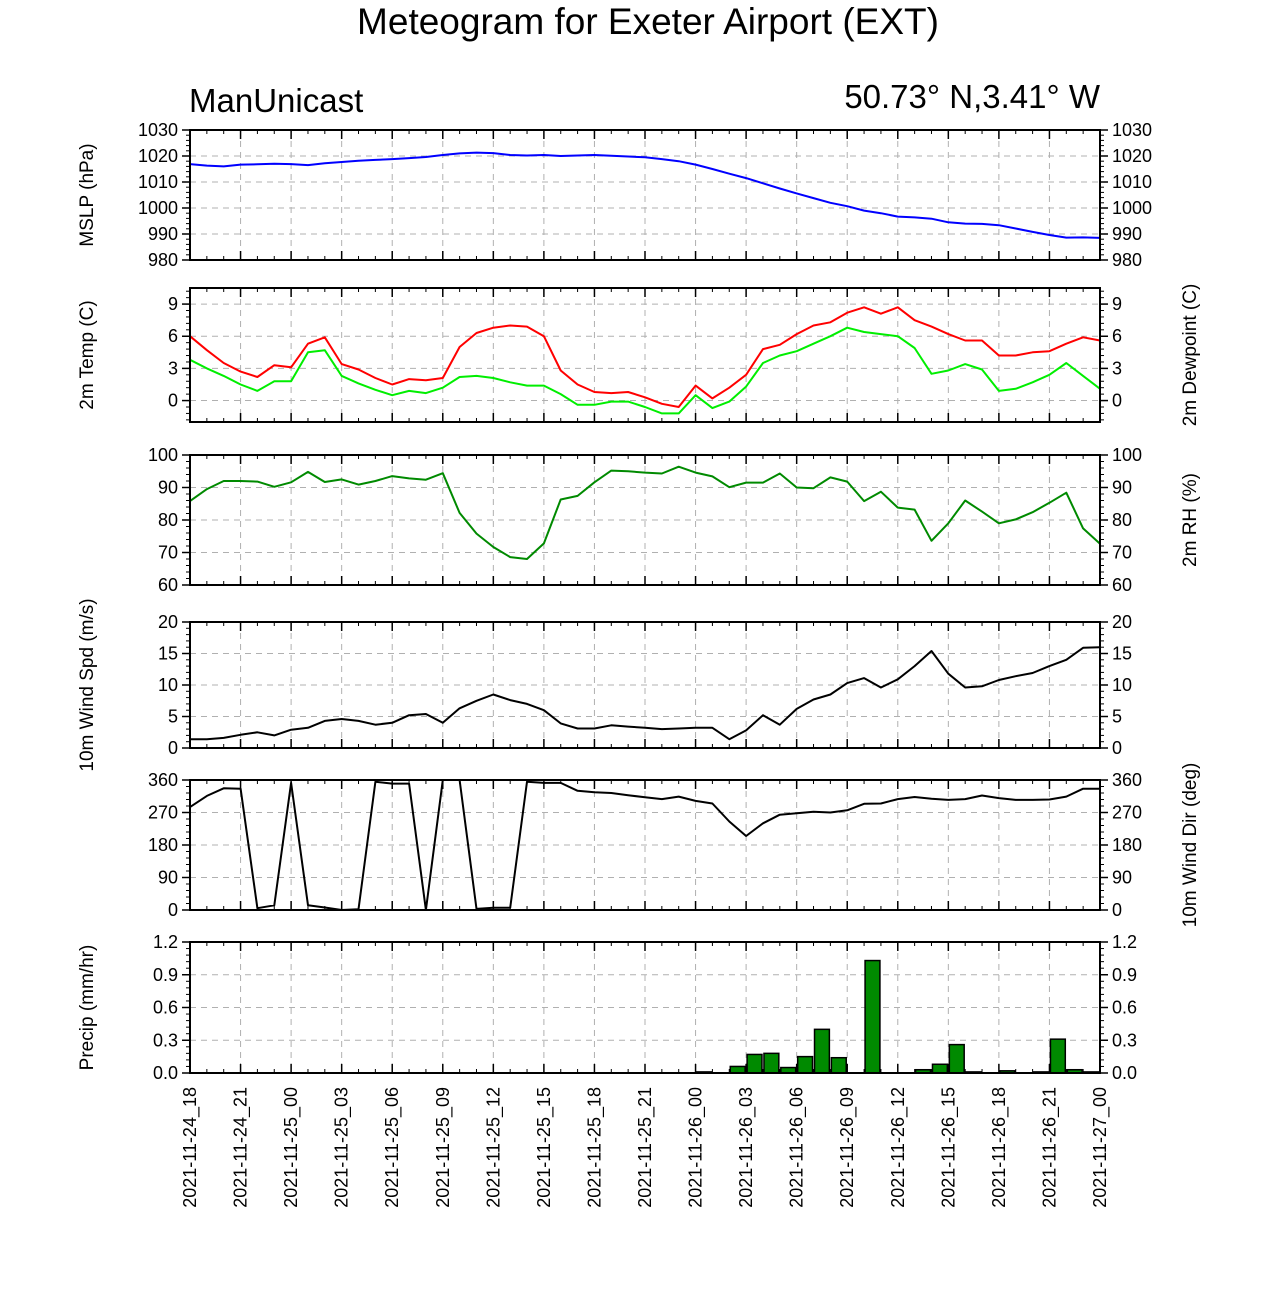 This screenshot has width=1275, height=1301. What do you see at coordinates (165, 1040) in the screenshot?
I see `y-tick-label-left: 0.3` at bounding box center [165, 1040].